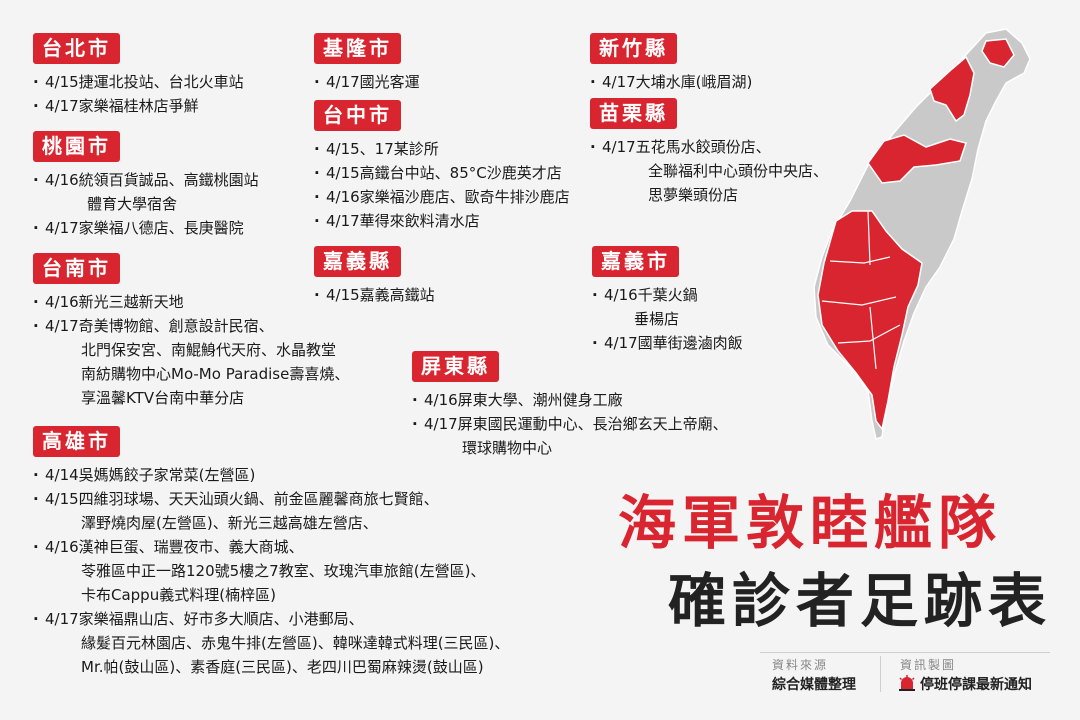 Image resolution: width=1080 pixels, height=720 pixels. I want to click on map-region-taipei, so click(998, 53).